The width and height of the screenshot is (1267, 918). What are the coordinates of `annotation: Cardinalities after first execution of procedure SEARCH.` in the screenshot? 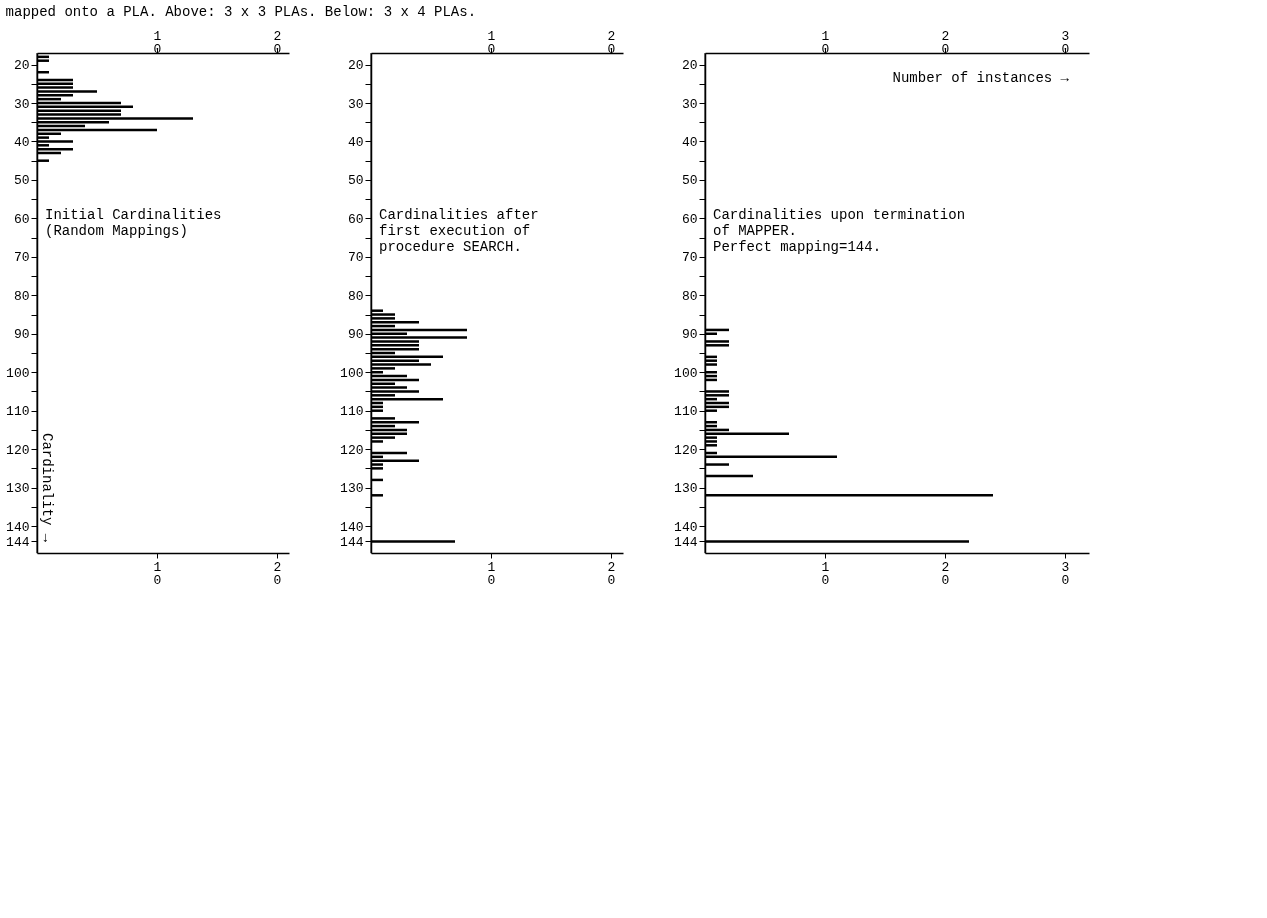 It's located at (459, 231).